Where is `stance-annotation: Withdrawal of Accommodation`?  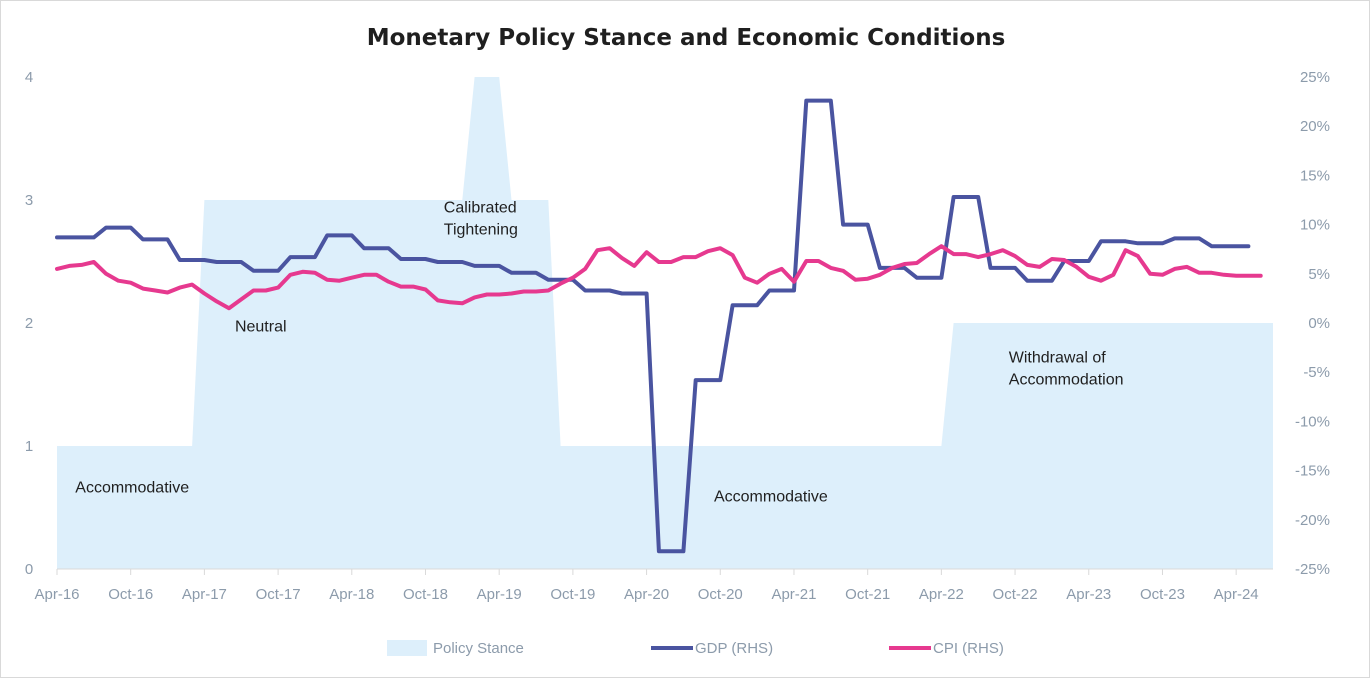 stance-annotation: Withdrawal of Accommodation is located at coordinates (1066, 368).